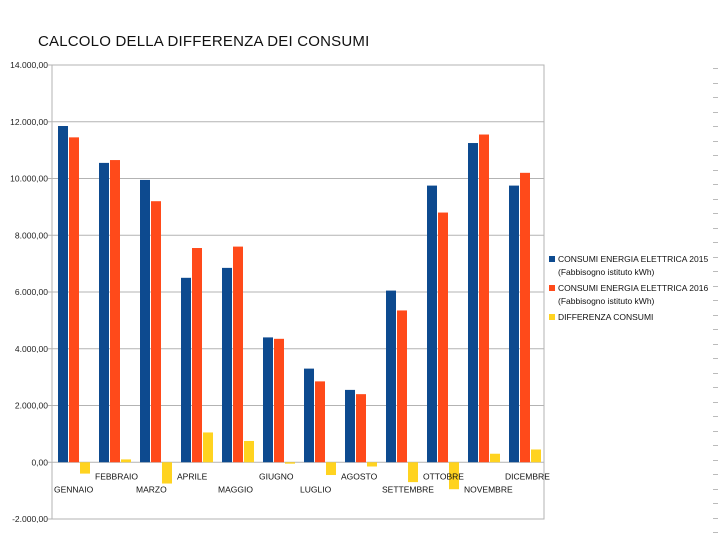  I want to click on y-tick-label: 10.000,00, so click(29, 179).